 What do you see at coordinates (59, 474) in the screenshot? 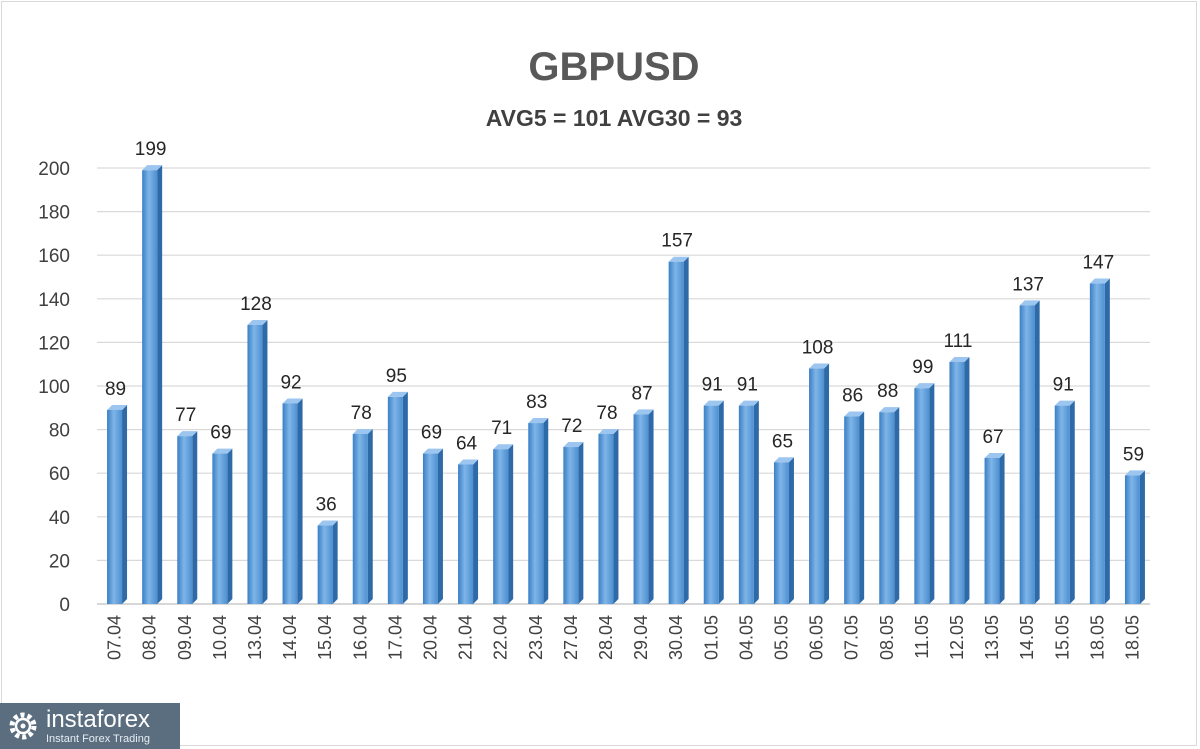
I see `y-tick-label: 60` at bounding box center [59, 474].